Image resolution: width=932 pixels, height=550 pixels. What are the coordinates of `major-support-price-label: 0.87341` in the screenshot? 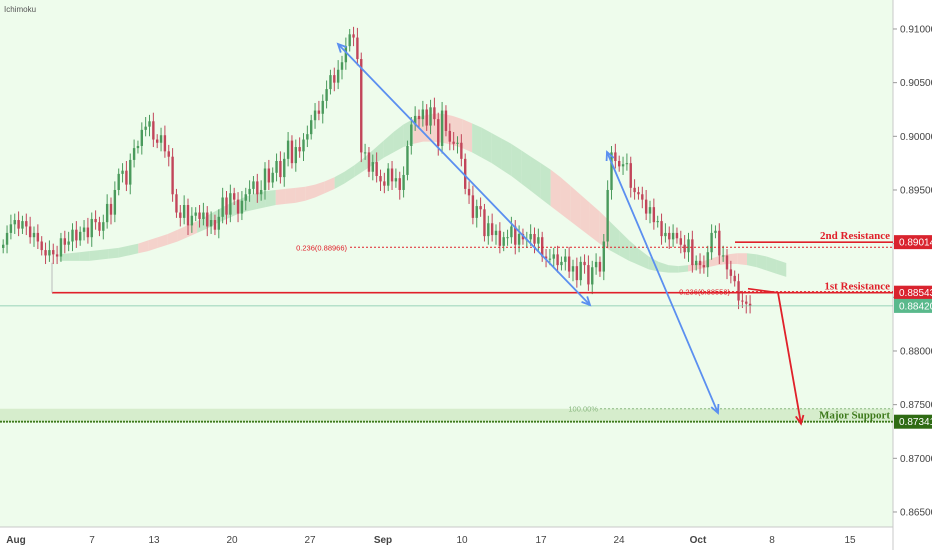 It's located at (915, 422).